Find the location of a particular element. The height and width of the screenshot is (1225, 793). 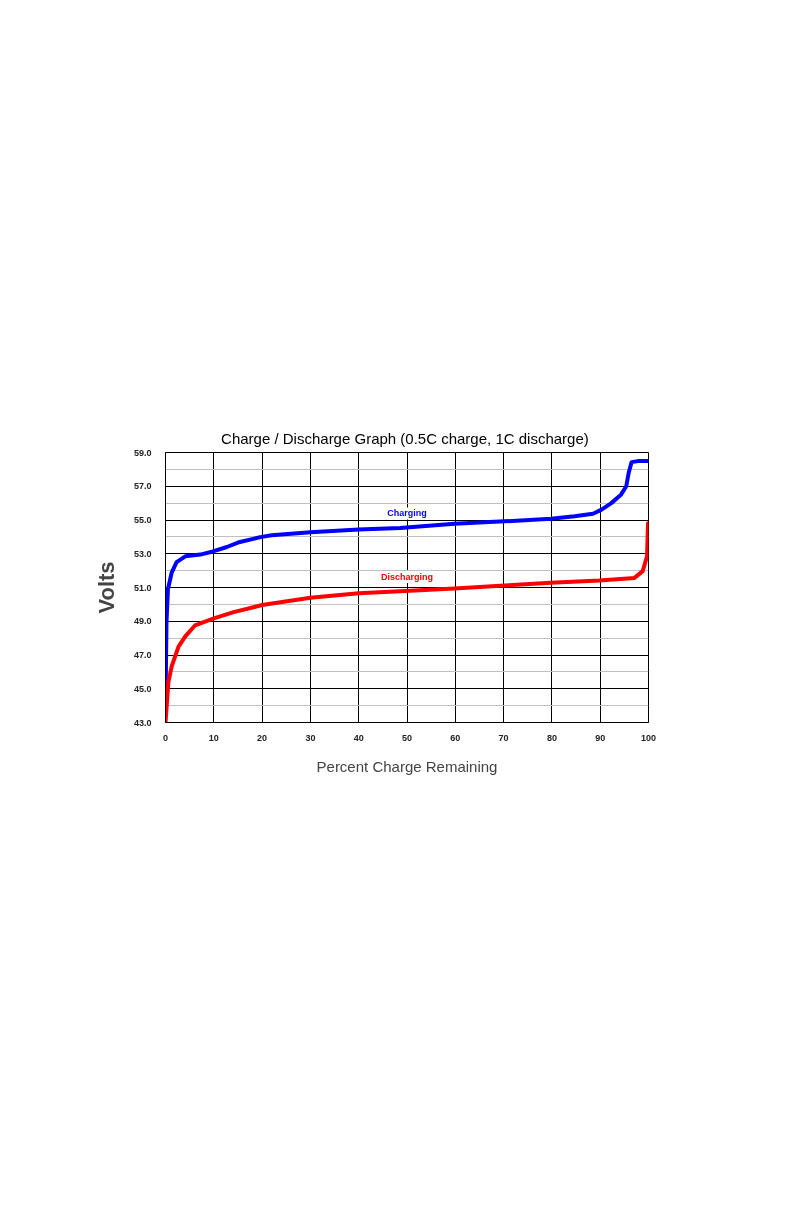

x-tick-label: 10 is located at coordinates (213, 737).